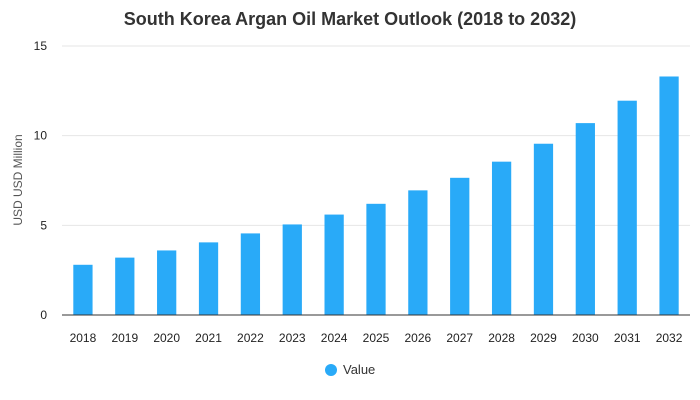  Describe the element at coordinates (376, 259) in the screenshot. I see `bar-2025` at that location.